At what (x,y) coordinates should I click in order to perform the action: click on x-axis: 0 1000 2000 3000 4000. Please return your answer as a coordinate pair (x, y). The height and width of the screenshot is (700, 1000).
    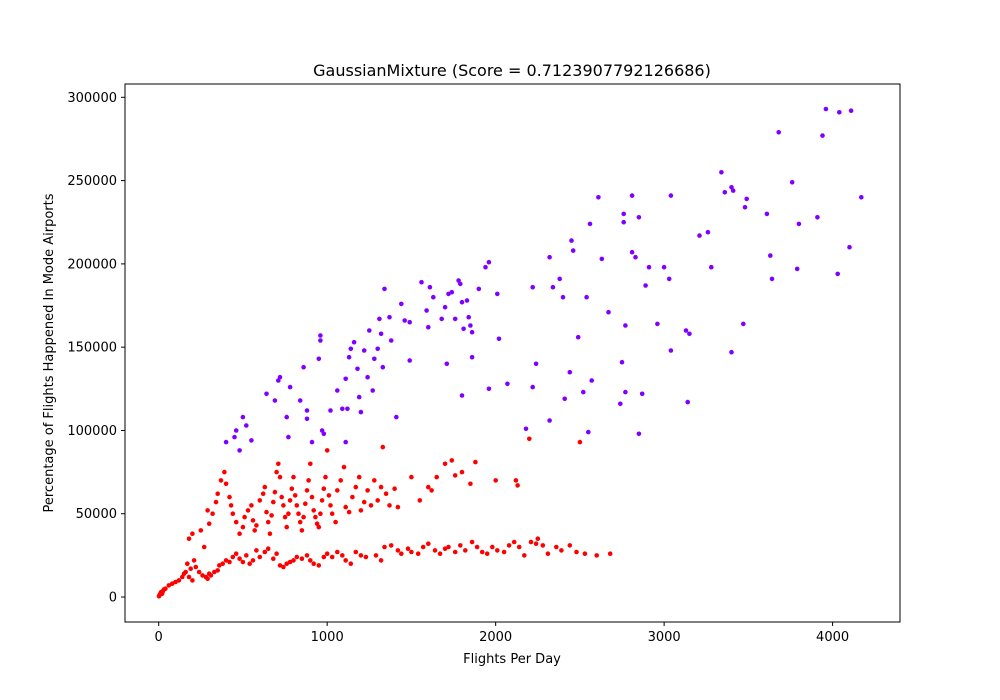
    Looking at the image, I should click on (502, 633).